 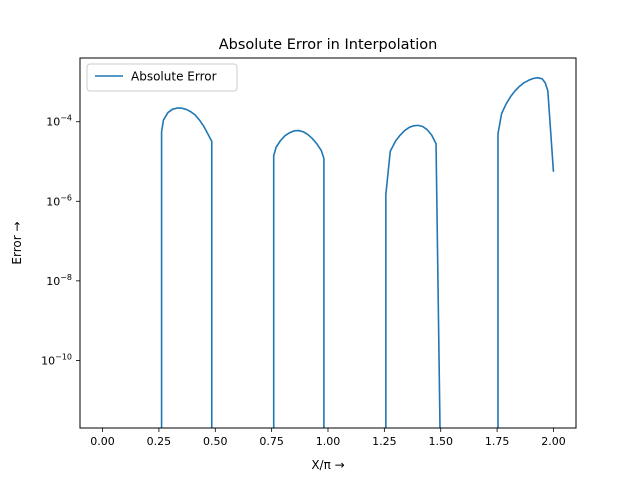 What do you see at coordinates (102, 441) in the screenshot?
I see `x-tick-label: 0.00` at bounding box center [102, 441].